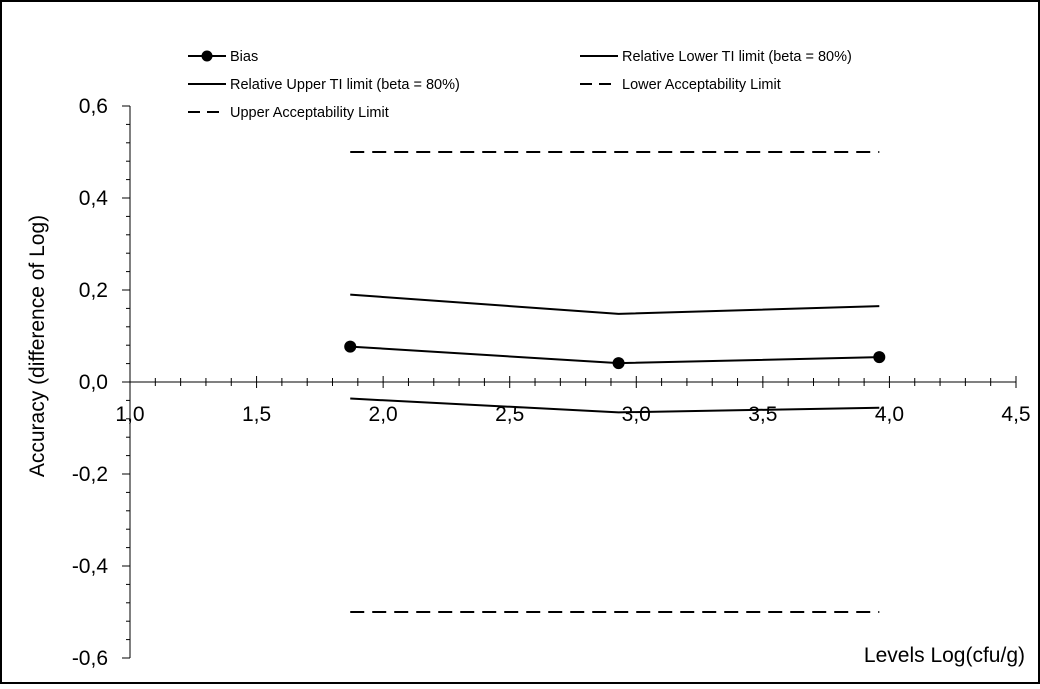  Describe the element at coordinates (244, 57) in the screenshot. I see `legend-label: Bias` at that location.